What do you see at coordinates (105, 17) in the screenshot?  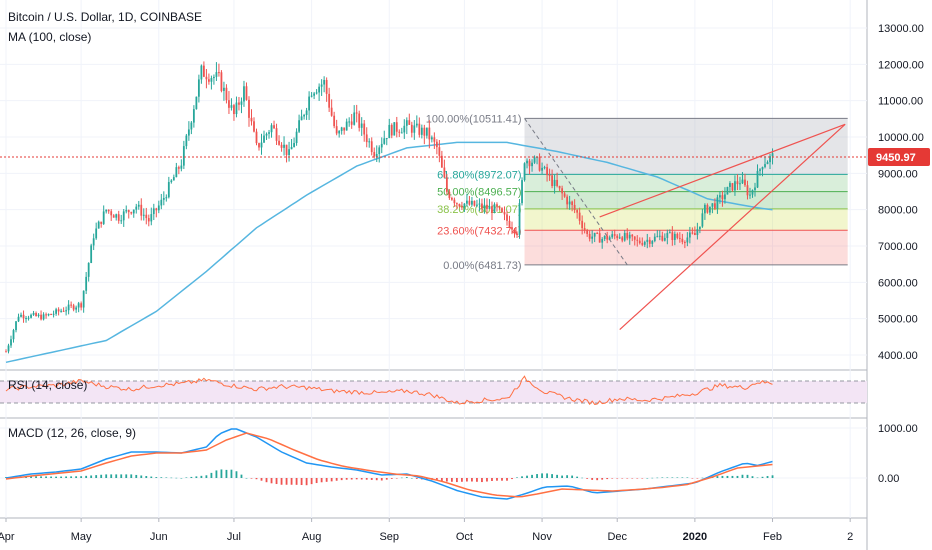 I see `symbol-title: Bitcoin / U.S. Dollar, 1D, COINBASE` at bounding box center [105, 17].